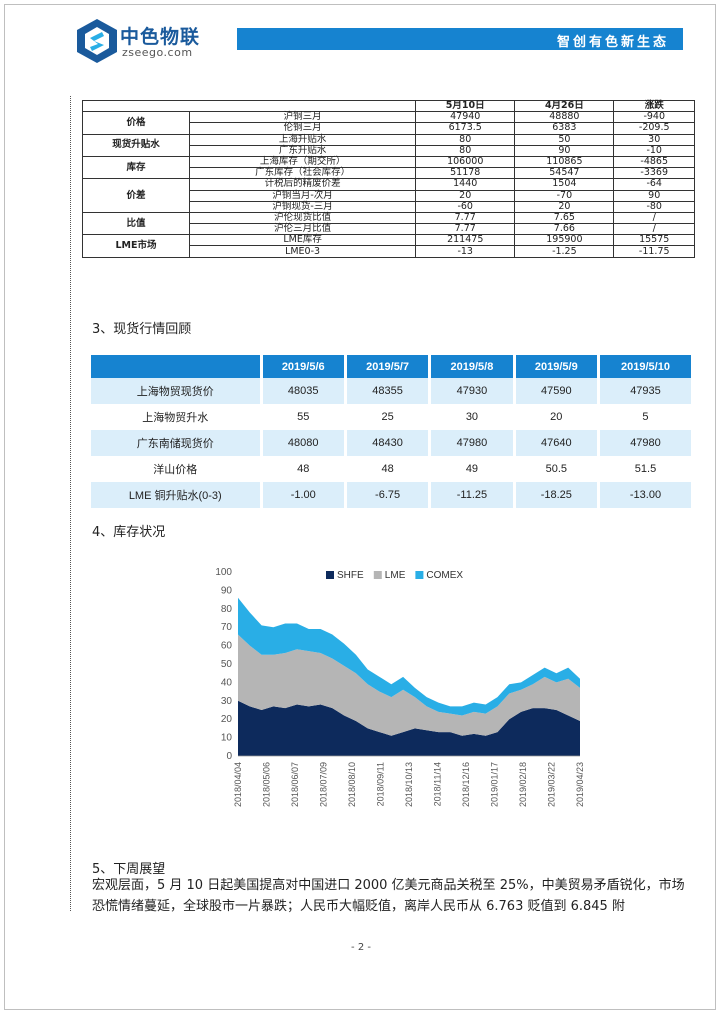  I want to click on table-row: 沪铜现货-三月 -60 20 -80, so click(389, 206).